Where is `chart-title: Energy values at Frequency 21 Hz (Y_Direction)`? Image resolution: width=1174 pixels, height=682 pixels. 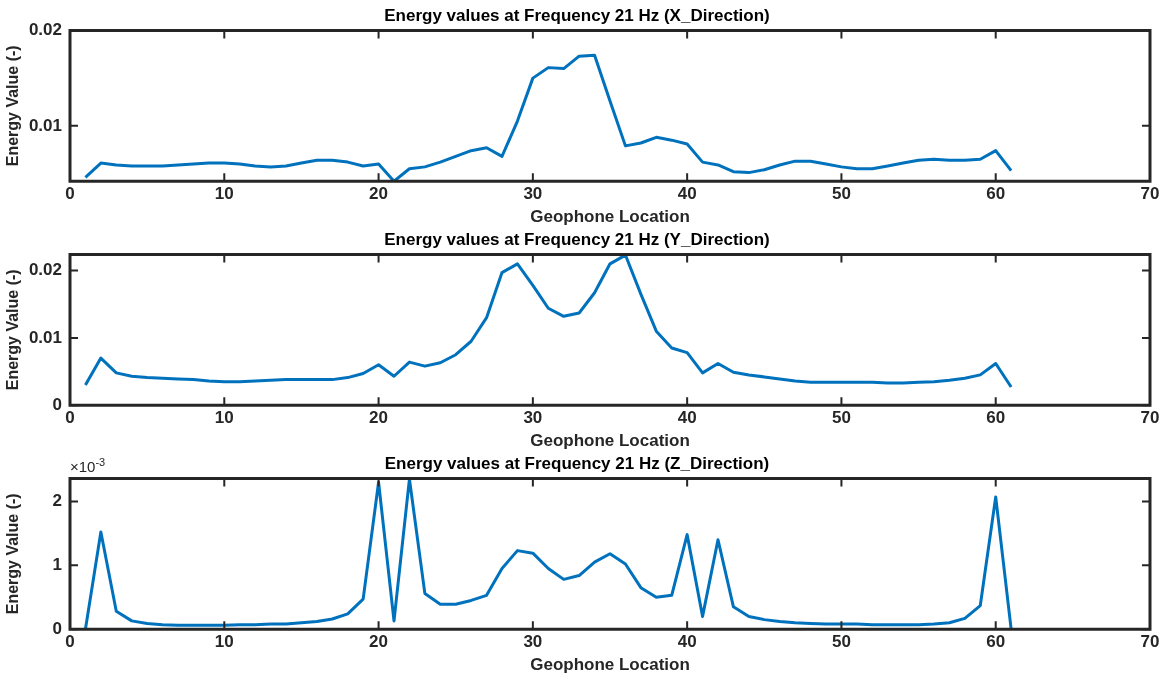
chart-title: Energy values at Frequency 21 Hz (Y_Direction) is located at coordinates (577, 239).